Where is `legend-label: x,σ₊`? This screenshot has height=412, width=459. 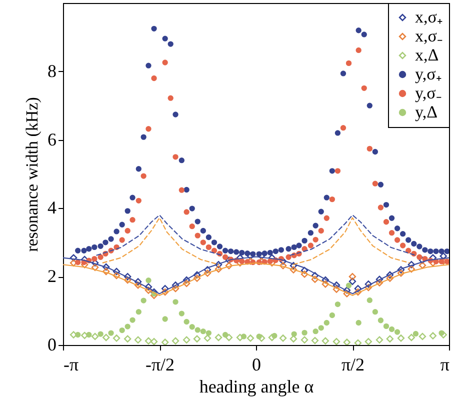 legend-label: x,σ₊ is located at coordinates (429, 17).